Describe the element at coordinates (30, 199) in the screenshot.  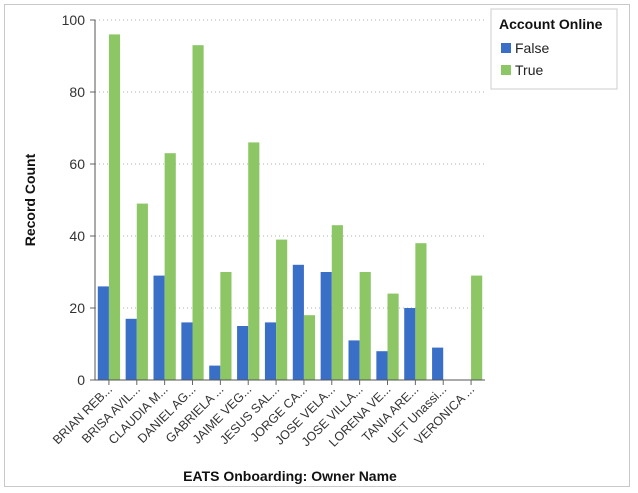
I see `y-axis-title: Record Count` at that location.